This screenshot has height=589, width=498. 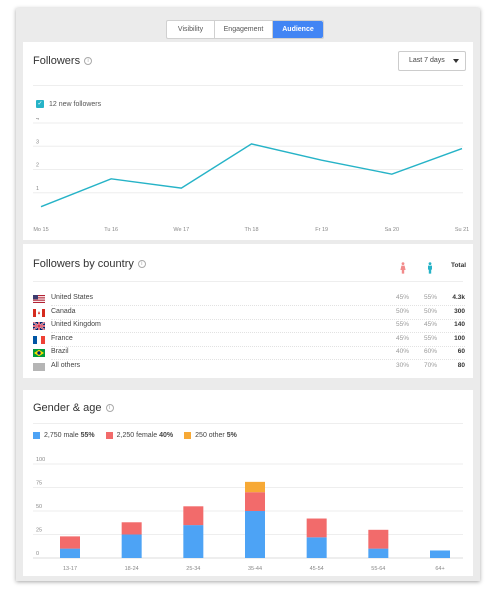 What do you see at coordinates (37, 120) in the screenshot?
I see `y-tick-label: 4` at bounding box center [37, 120].